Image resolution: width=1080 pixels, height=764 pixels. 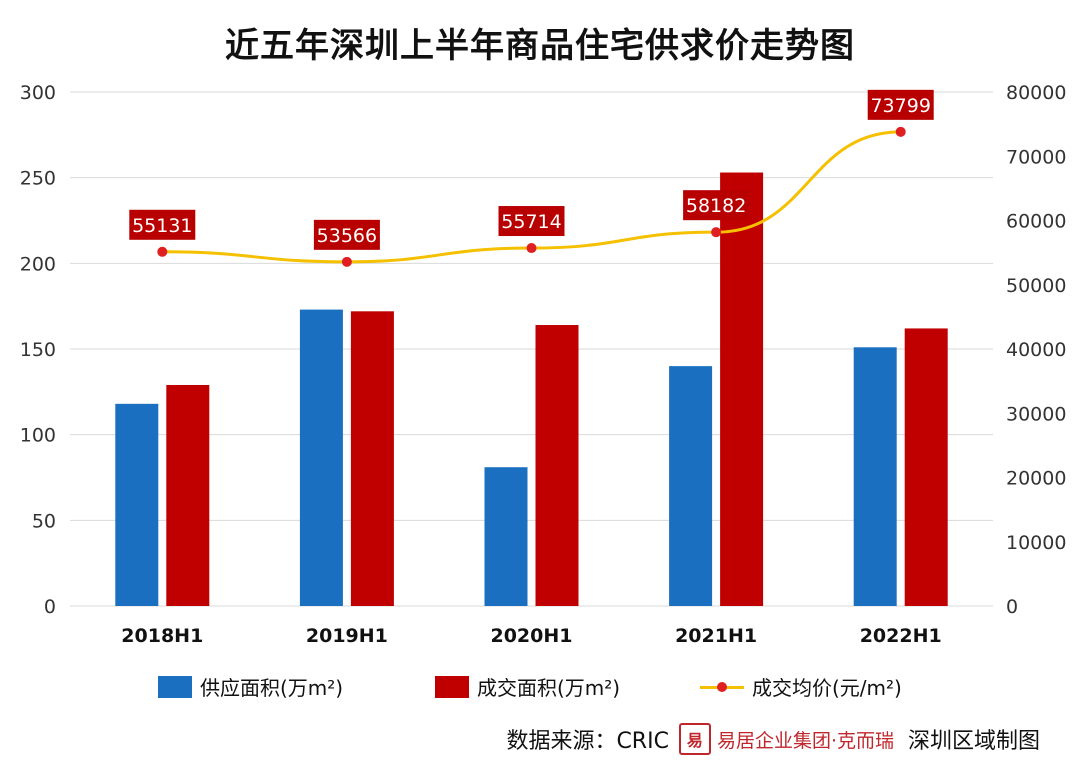 What do you see at coordinates (1036, 286) in the screenshot?
I see `y-right-tick-label: 50000` at bounding box center [1036, 286].